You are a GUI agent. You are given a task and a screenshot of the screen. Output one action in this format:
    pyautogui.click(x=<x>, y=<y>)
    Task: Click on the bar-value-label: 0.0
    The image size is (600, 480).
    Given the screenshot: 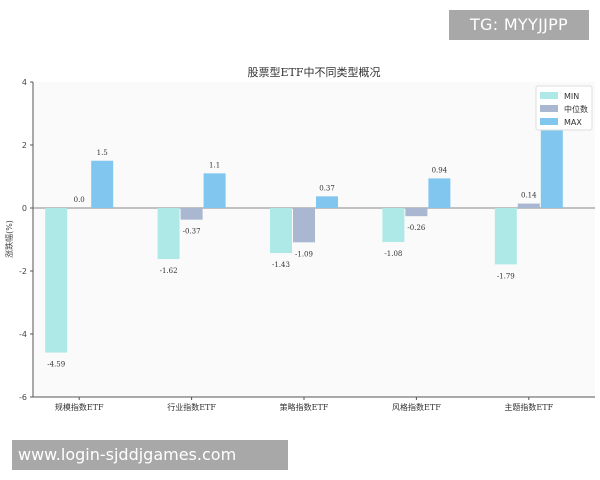 What is the action you would take?
    pyautogui.click(x=79, y=200)
    